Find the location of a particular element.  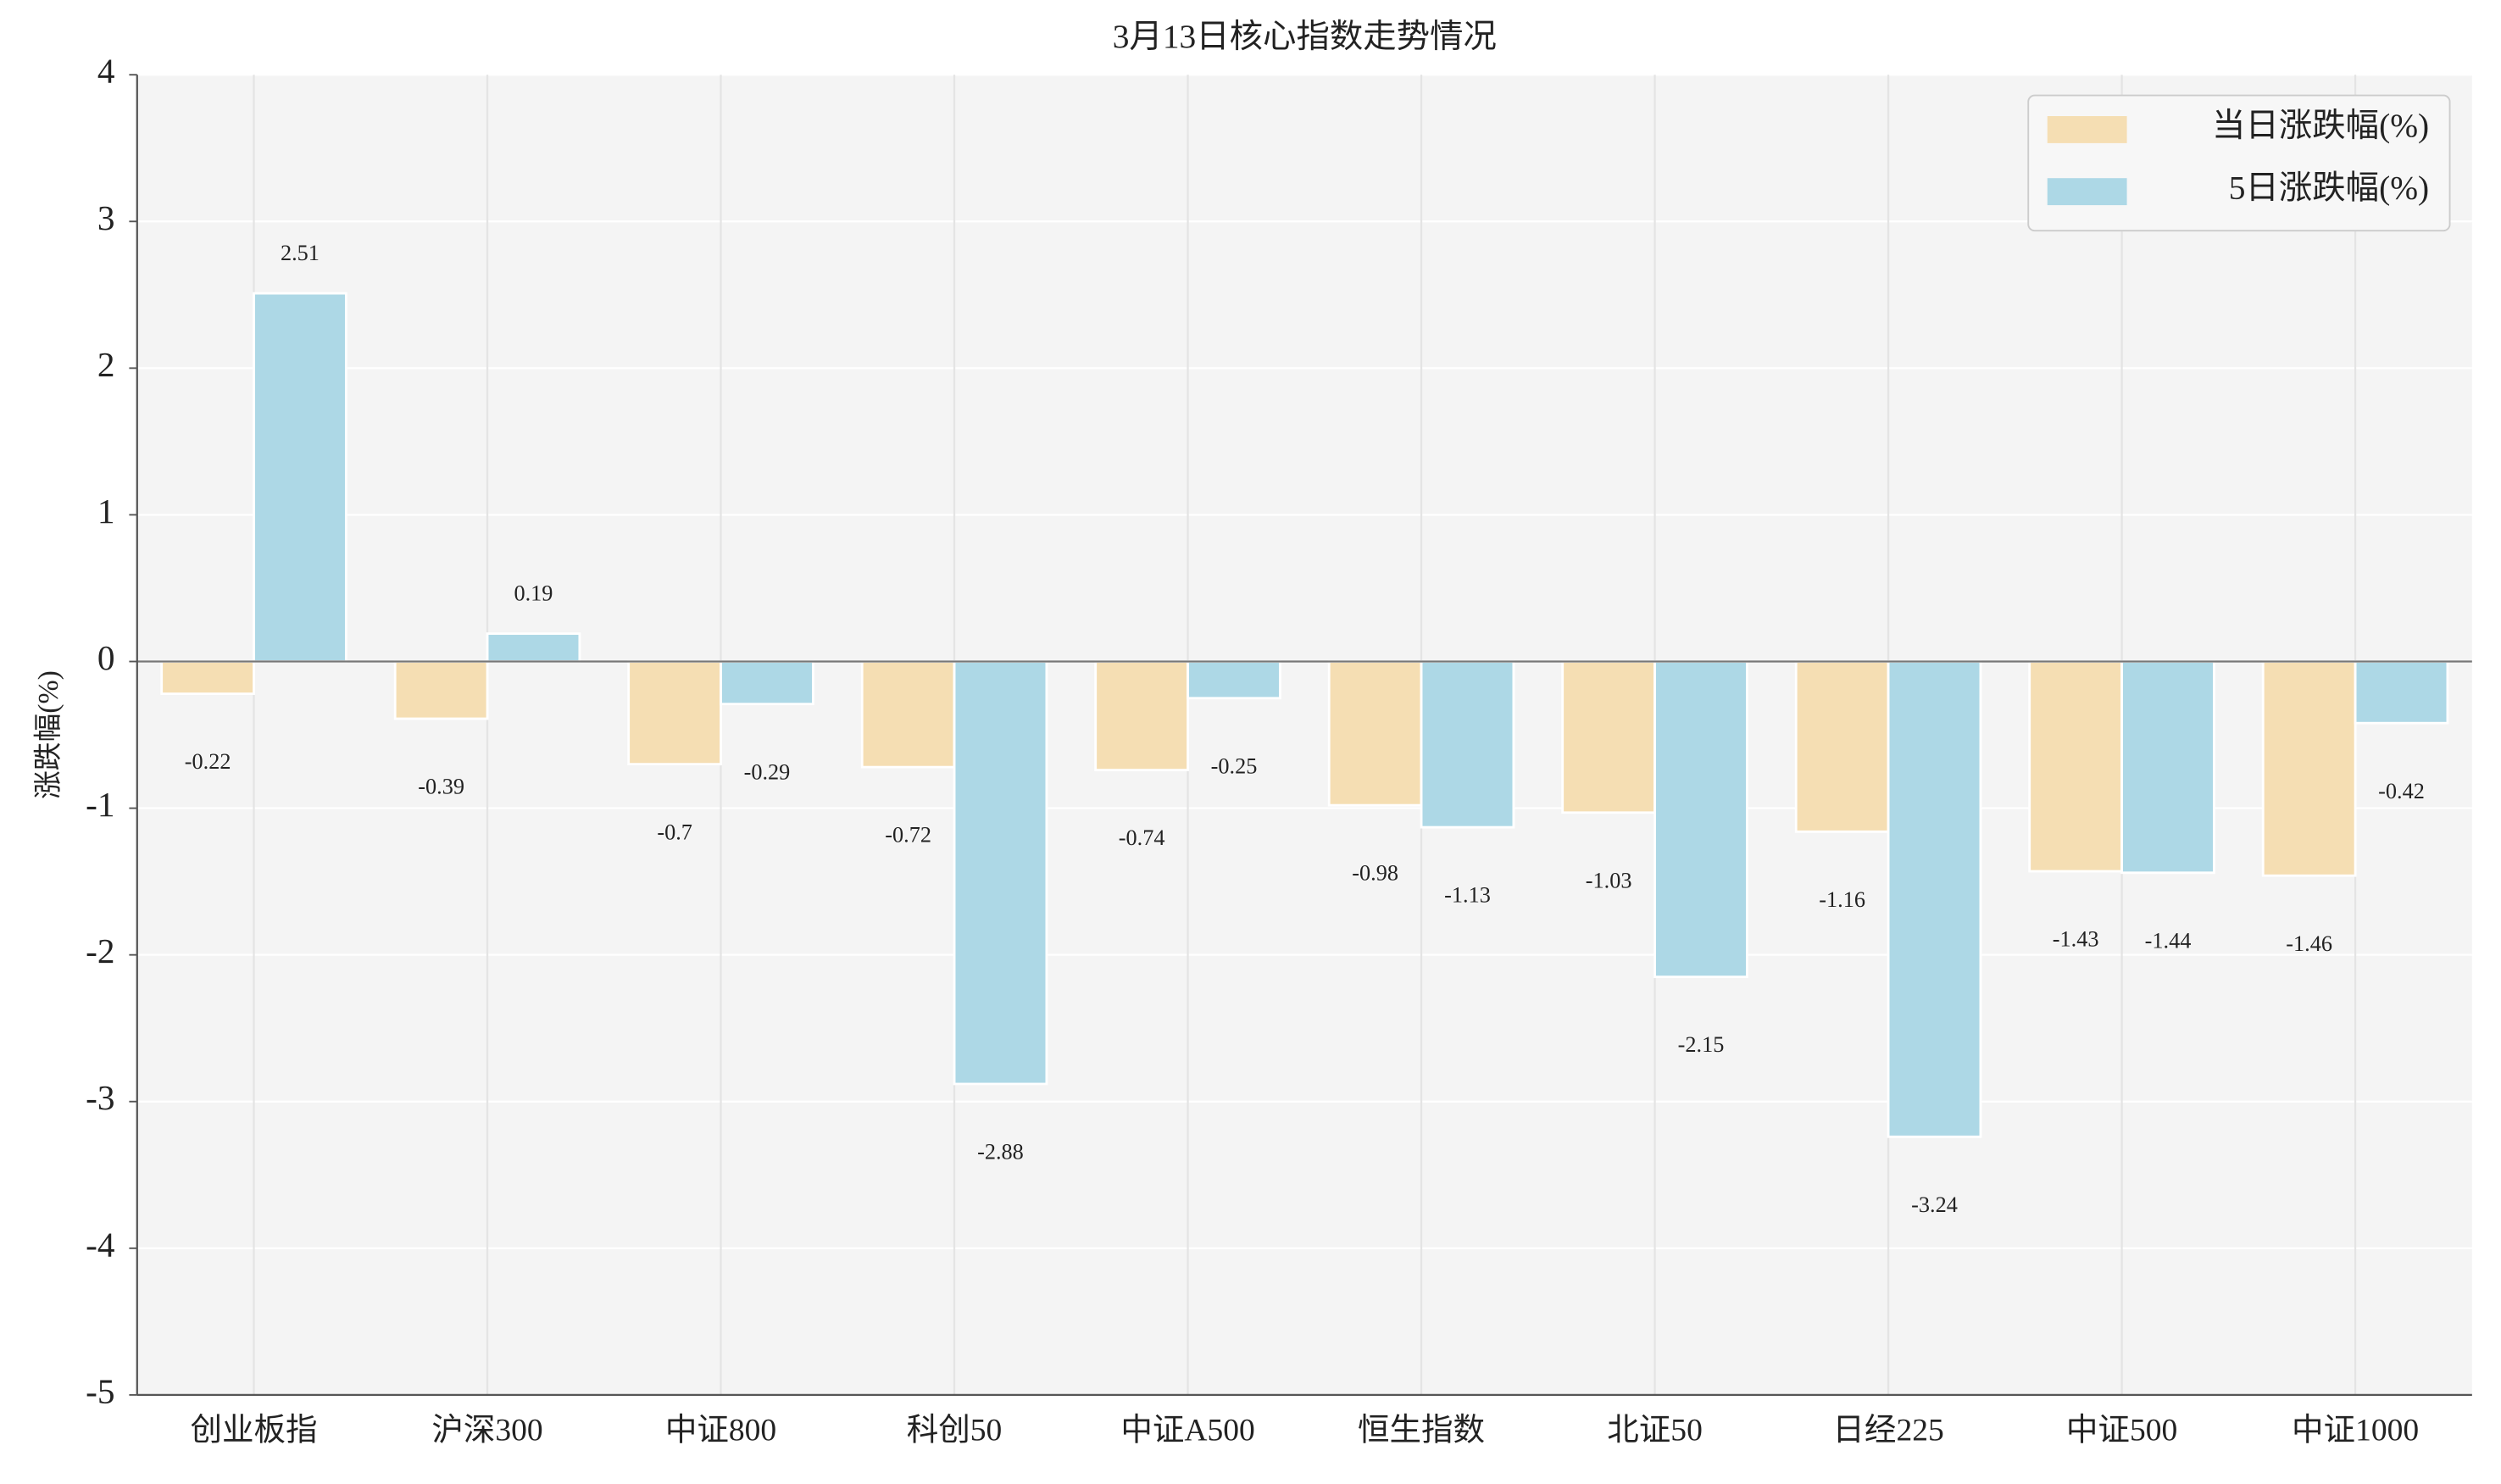

value-label: -0.29 is located at coordinates (767, 772).